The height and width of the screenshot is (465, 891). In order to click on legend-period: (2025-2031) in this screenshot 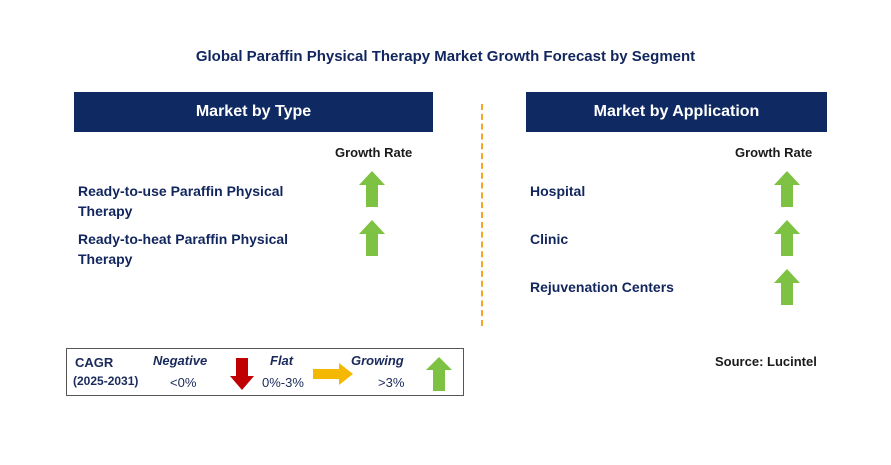, I will do `click(106, 381)`.